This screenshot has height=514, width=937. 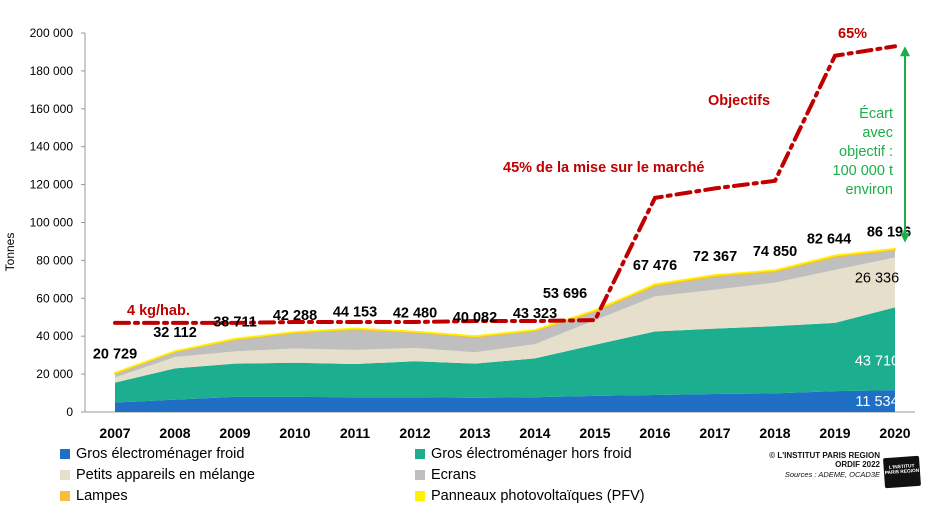 I want to click on y-tick-label: 200 000, so click(x=52, y=33).